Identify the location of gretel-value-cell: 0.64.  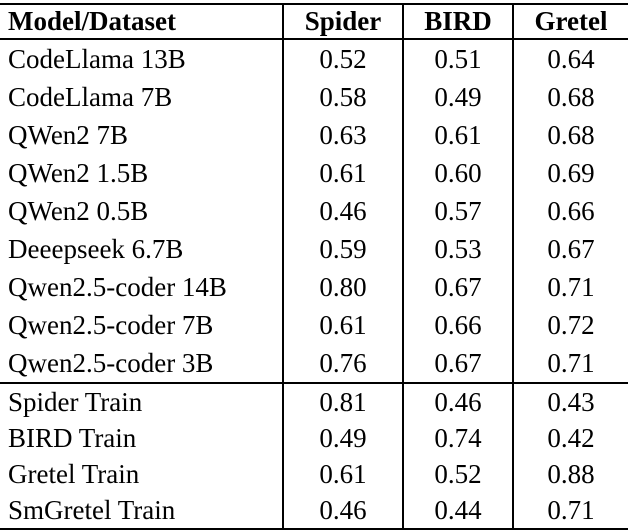
(570, 58).